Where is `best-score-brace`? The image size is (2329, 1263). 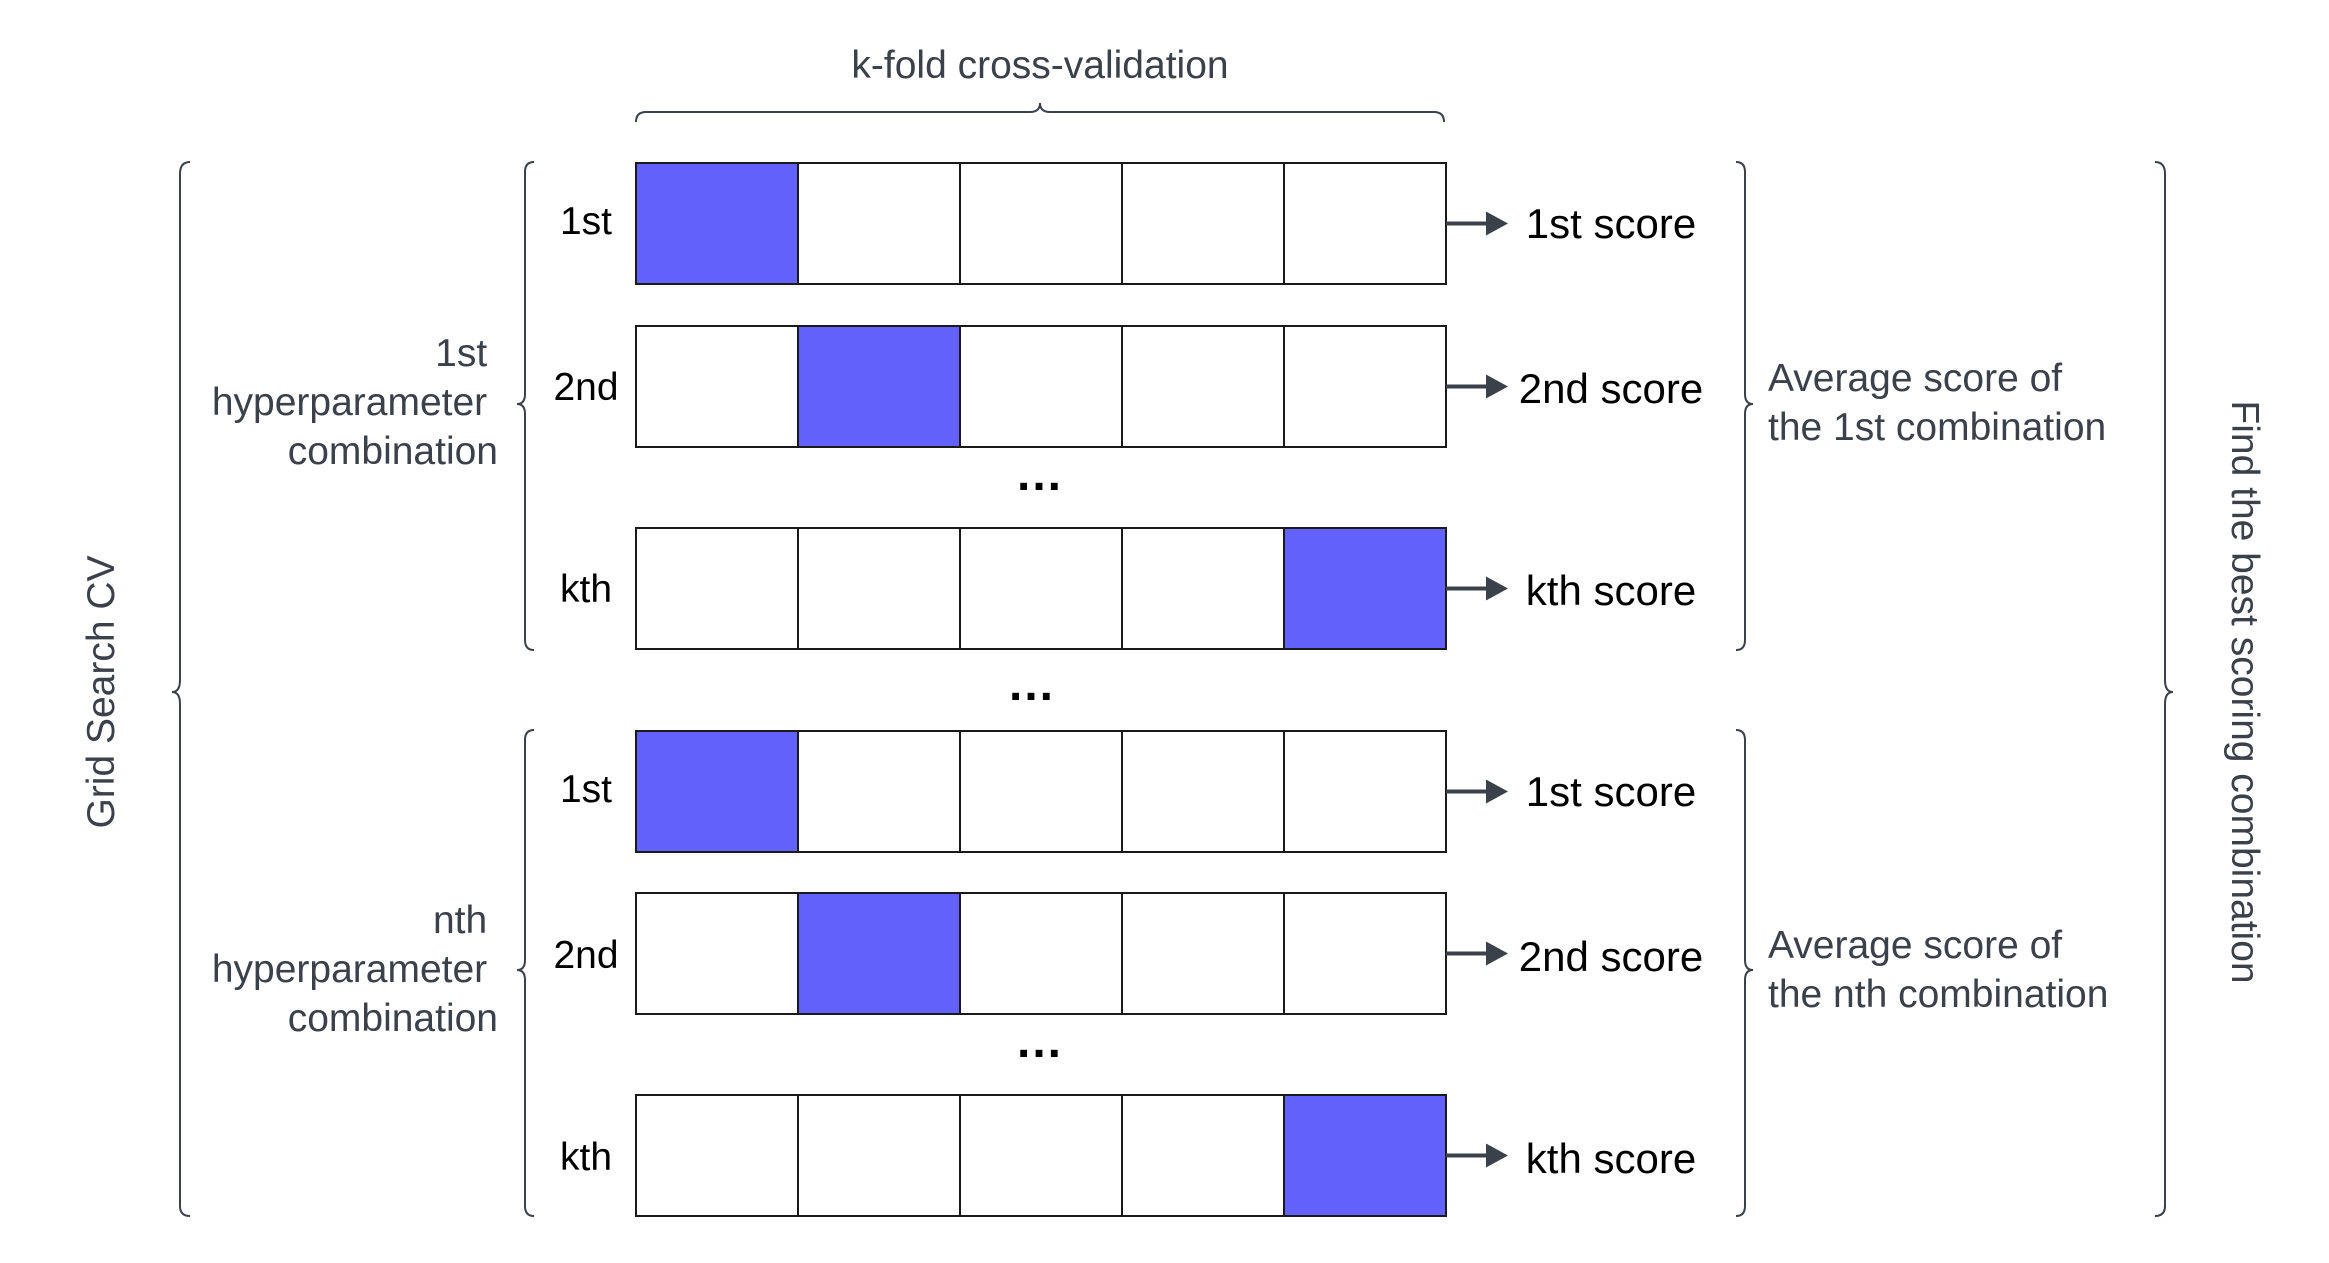
best-score-brace is located at coordinates (2164, 689).